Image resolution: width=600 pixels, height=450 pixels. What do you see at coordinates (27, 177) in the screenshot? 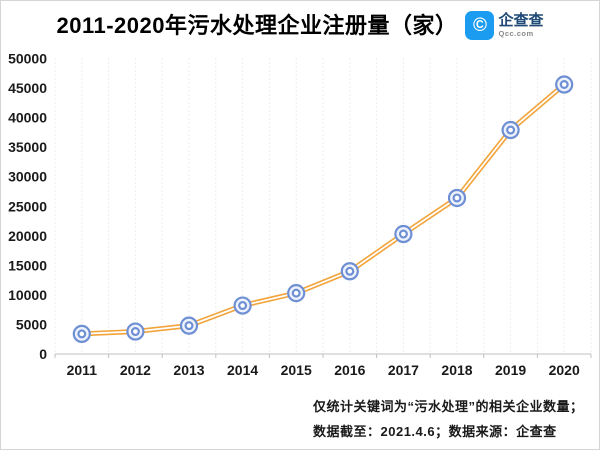
I see `y-tick-label: 30000` at bounding box center [27, 177].